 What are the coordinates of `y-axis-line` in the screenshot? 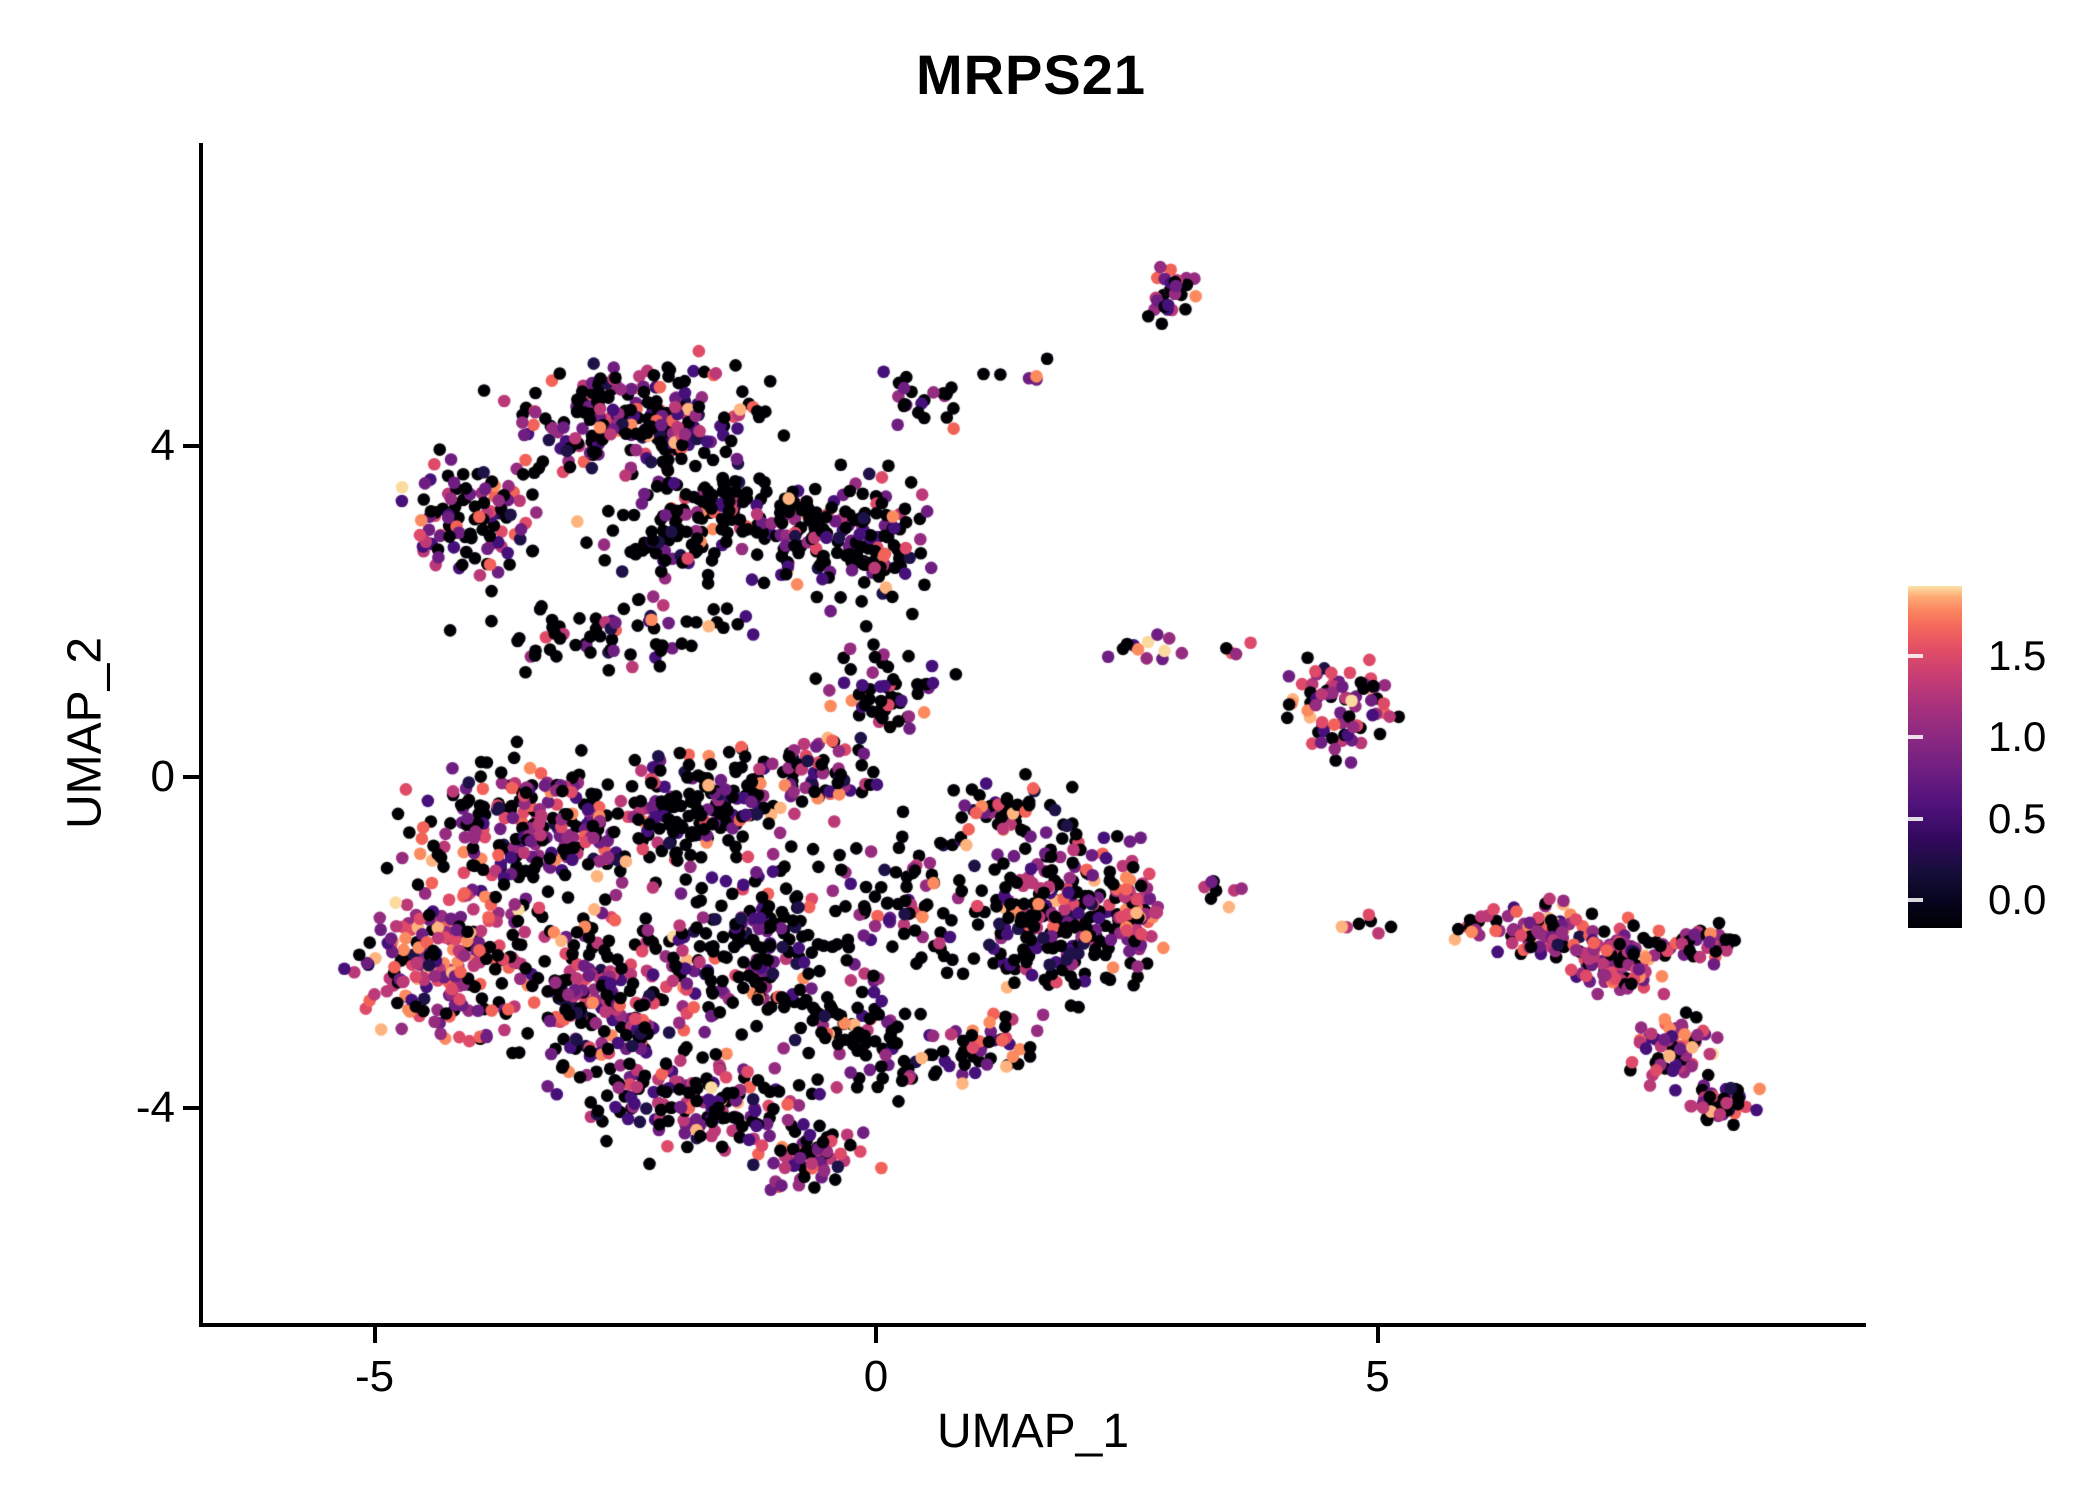 It's located at (201, 735).